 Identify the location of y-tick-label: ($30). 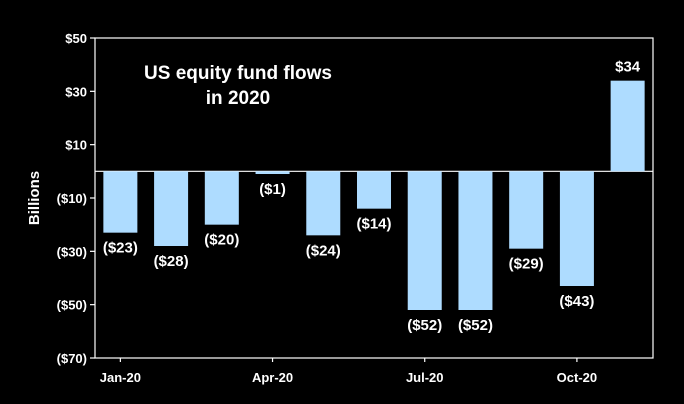
(72, 251).